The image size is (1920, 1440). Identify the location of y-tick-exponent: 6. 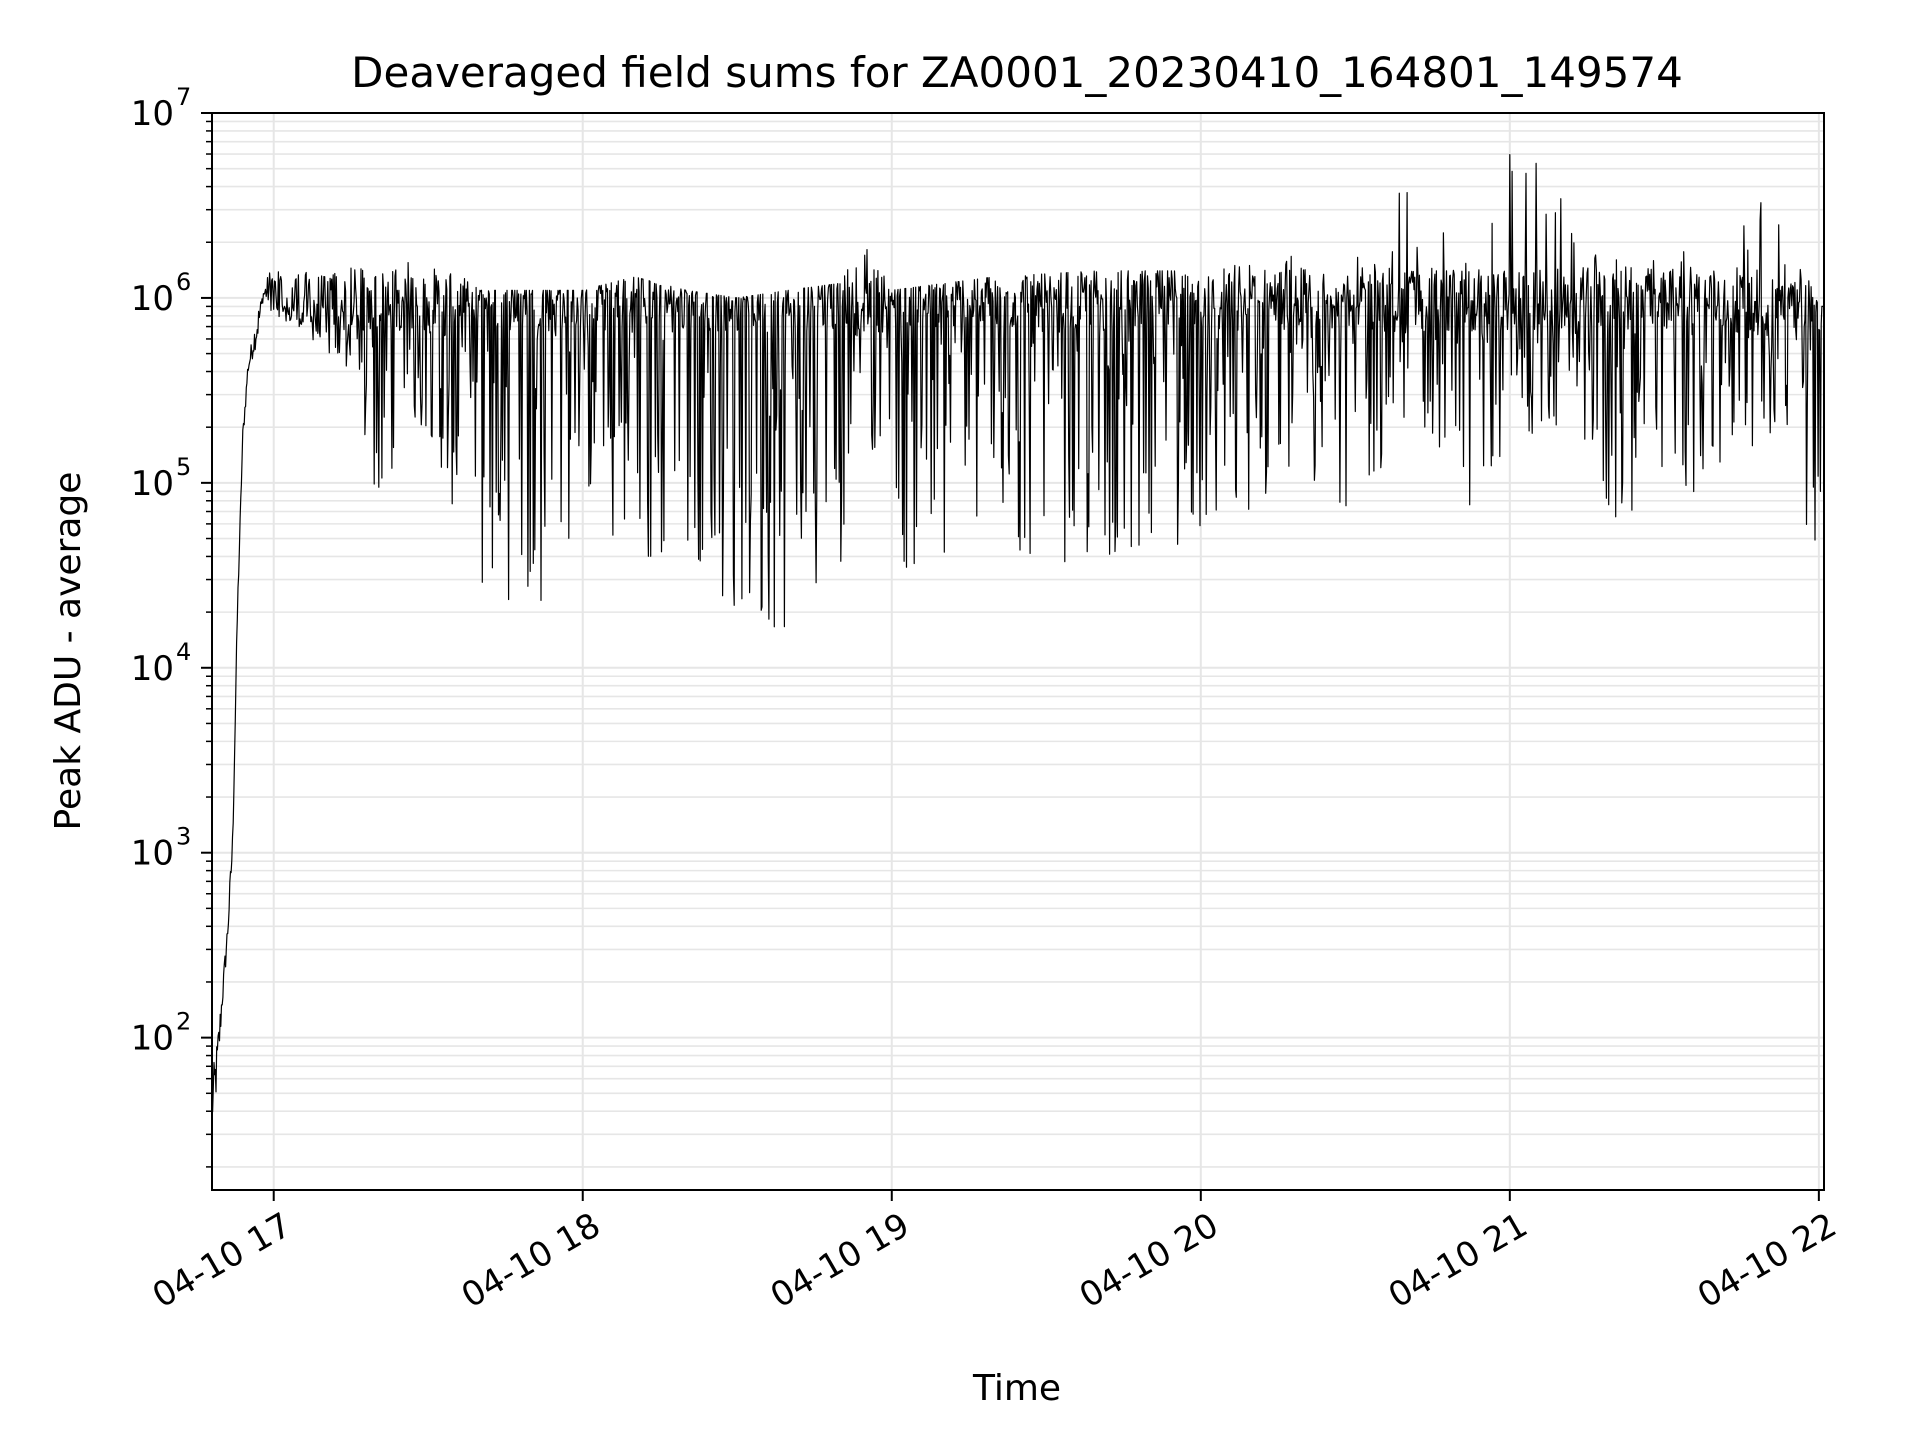
(183, 282).